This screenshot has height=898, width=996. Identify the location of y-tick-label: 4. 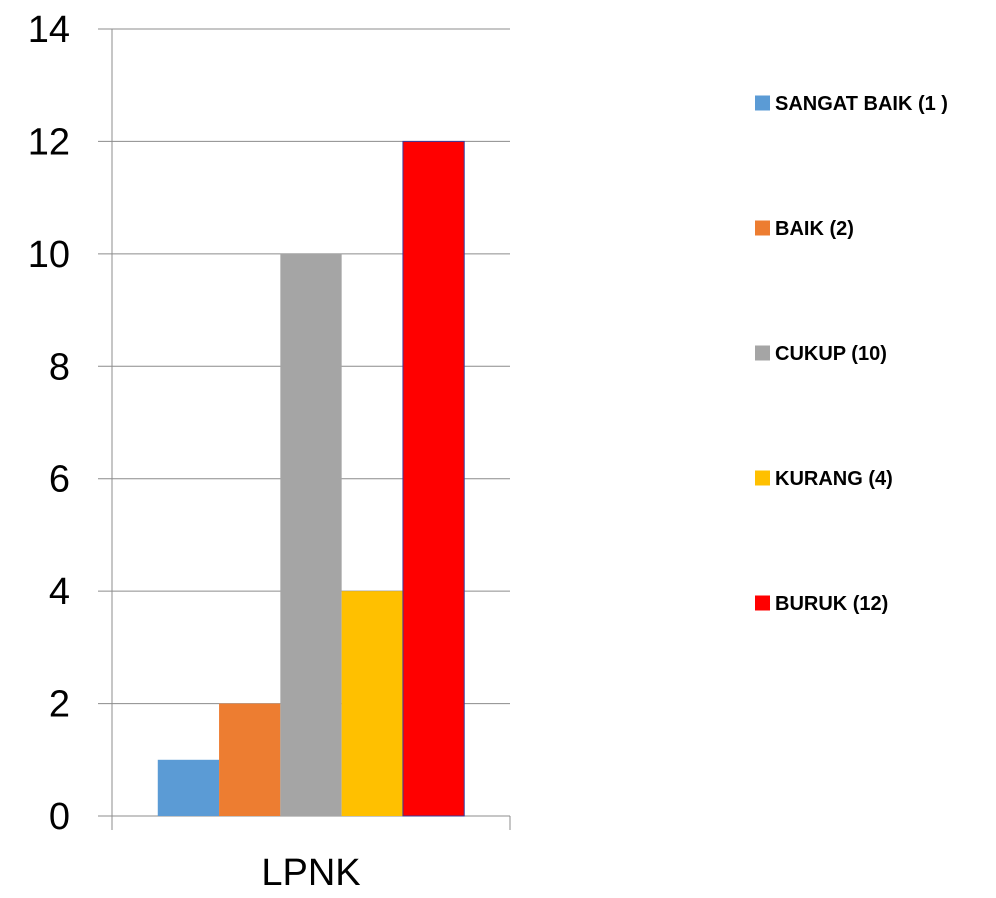
(59, 592).